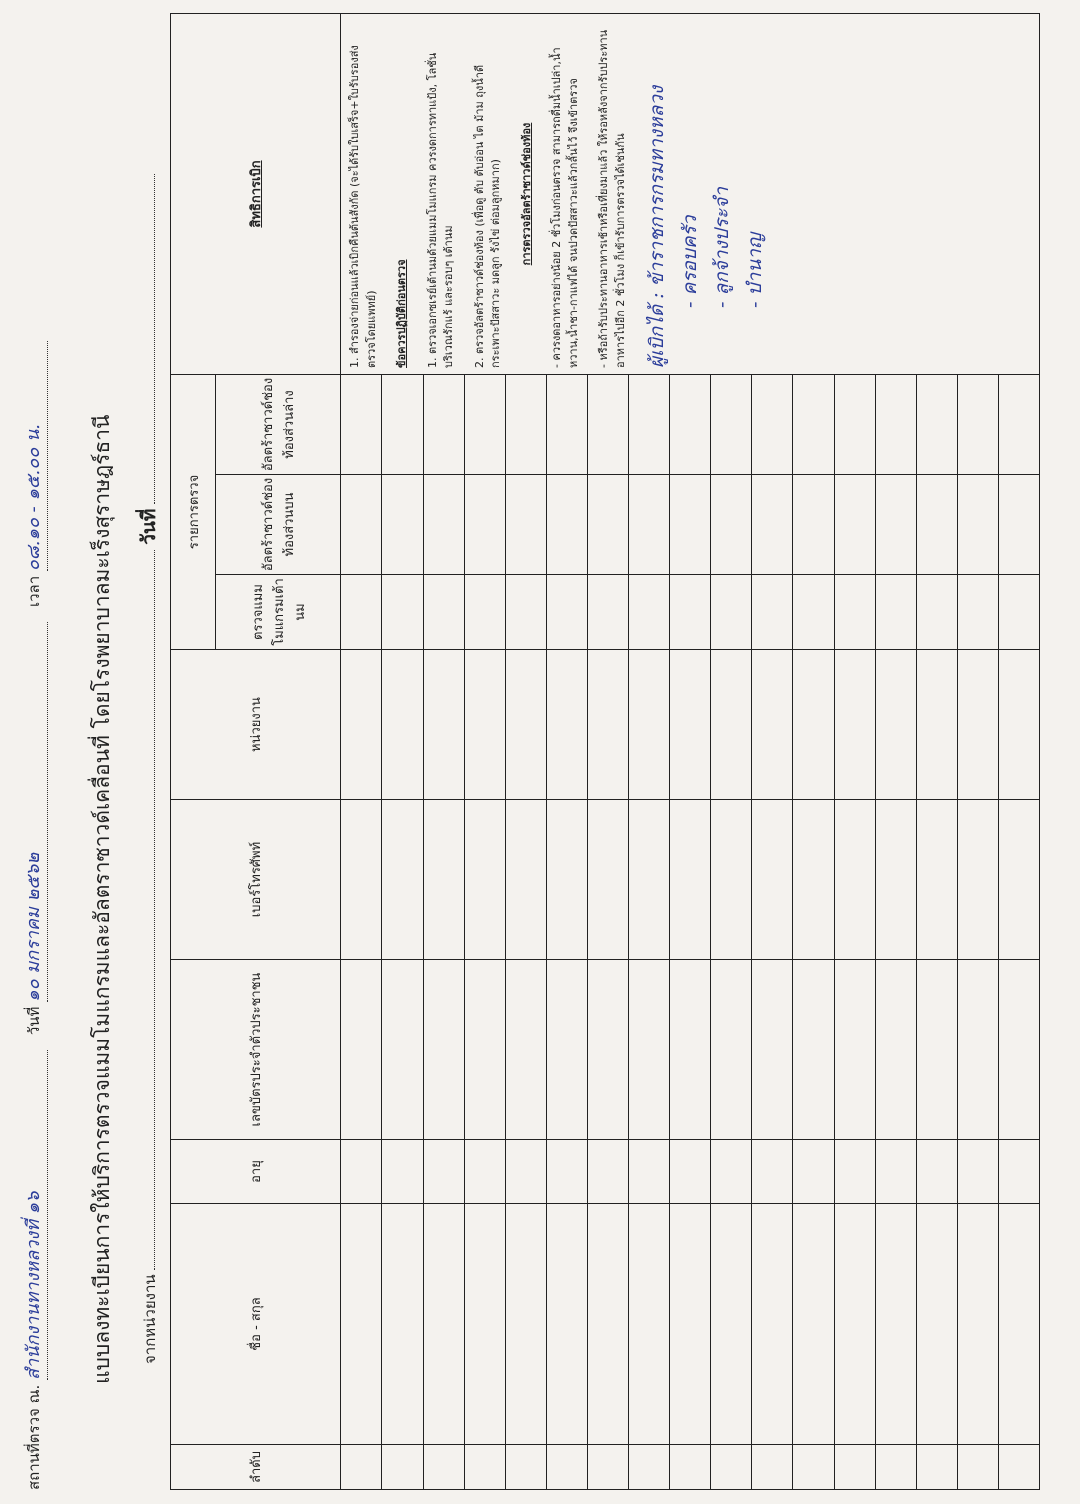  What do you see at coordinates (255, 1171) in the screenshot?
I see `header-cell: อายุ` at bounding box center [255, 1171].